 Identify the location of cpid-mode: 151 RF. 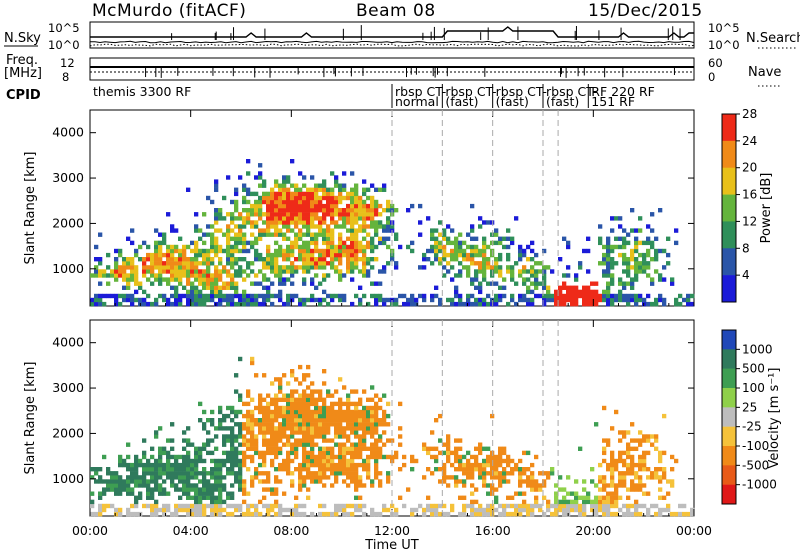
(613, 101).